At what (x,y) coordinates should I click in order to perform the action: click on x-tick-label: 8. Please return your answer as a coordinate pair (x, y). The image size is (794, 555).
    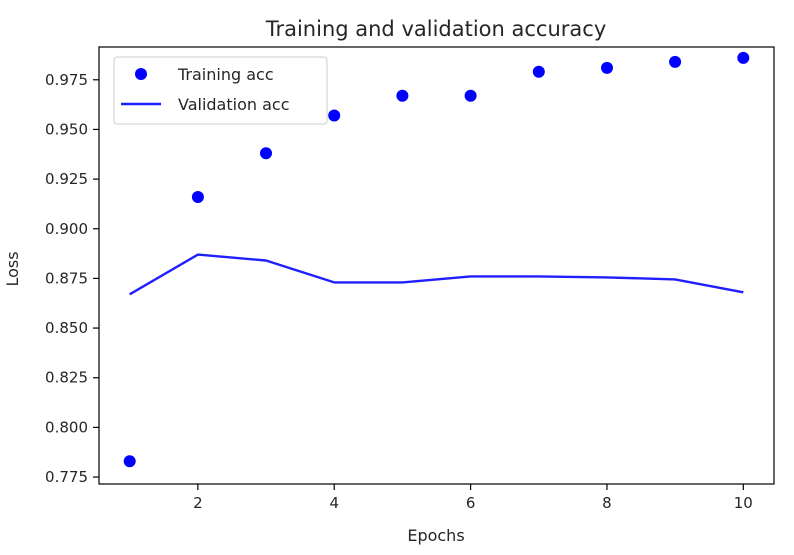
    Looking at the image, I should click on (607, 503).